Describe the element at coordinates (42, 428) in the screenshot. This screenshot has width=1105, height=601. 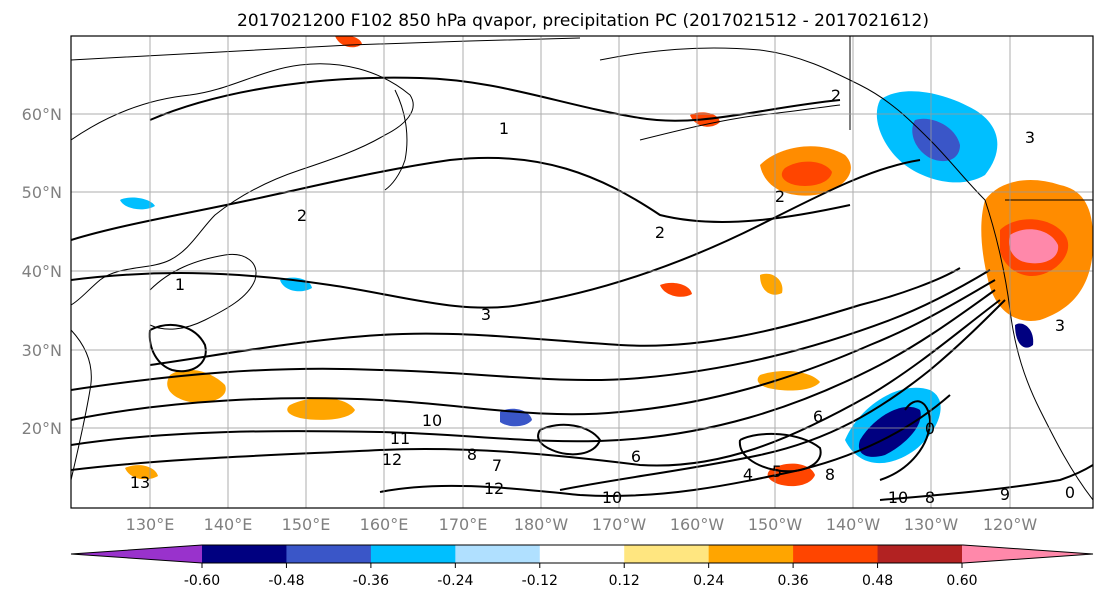
I see `lat-label: 20°N` at that location.